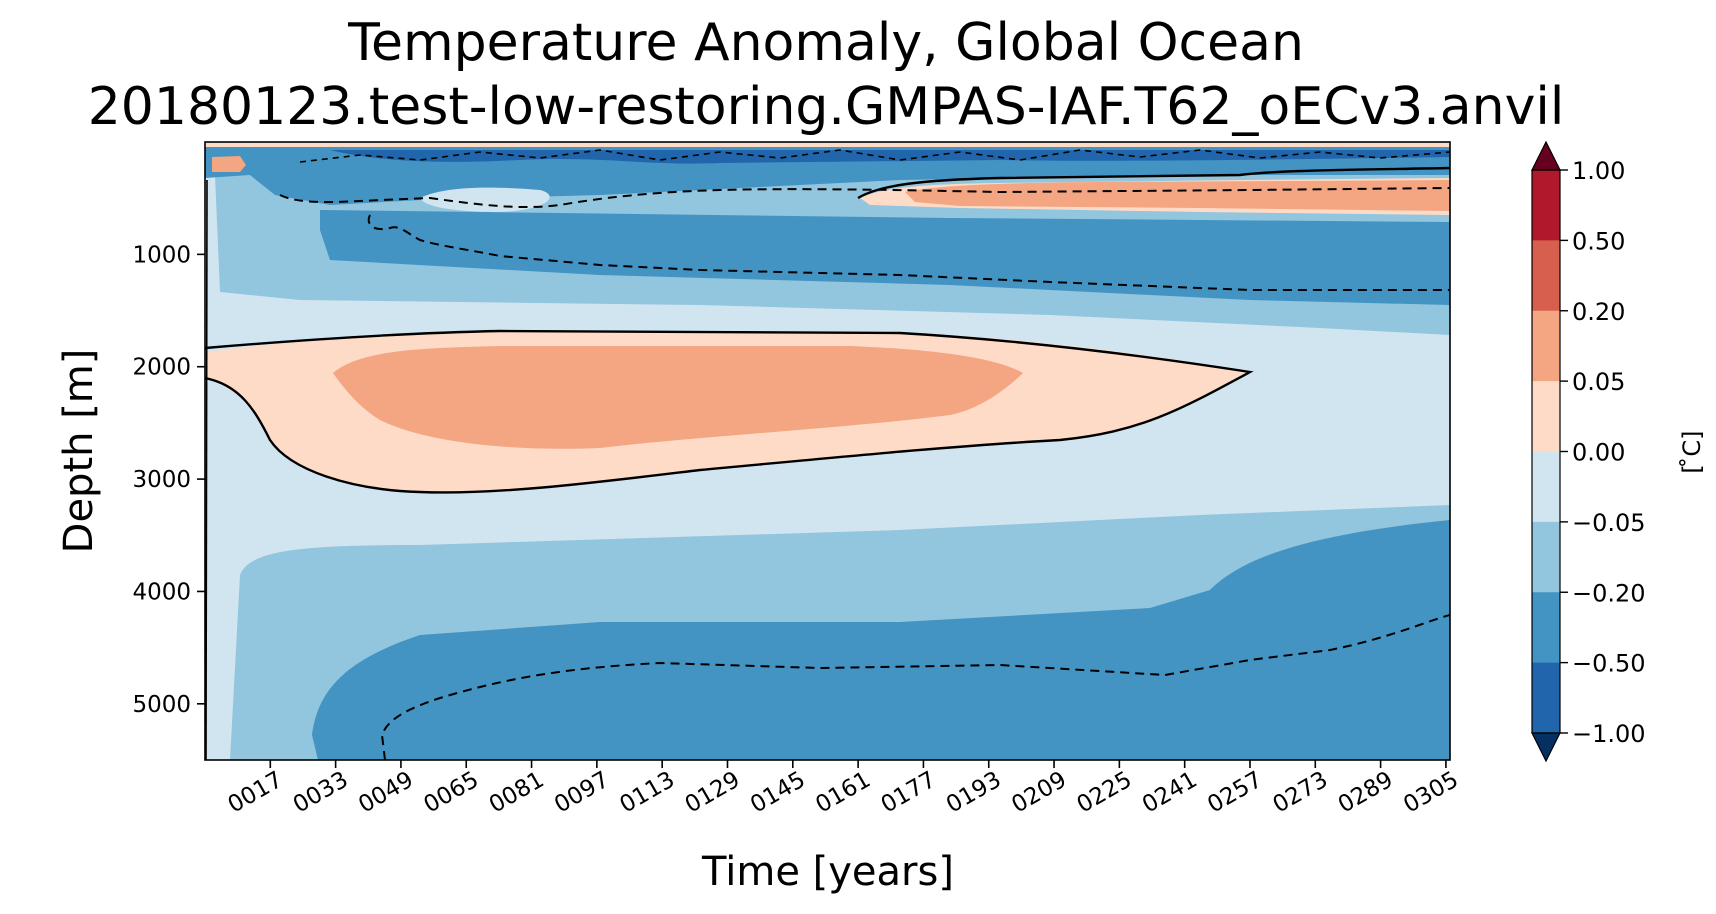 This screenshot has width=1716, height=914. I want to click on x-tick-label: 0145, so click(778, 793).